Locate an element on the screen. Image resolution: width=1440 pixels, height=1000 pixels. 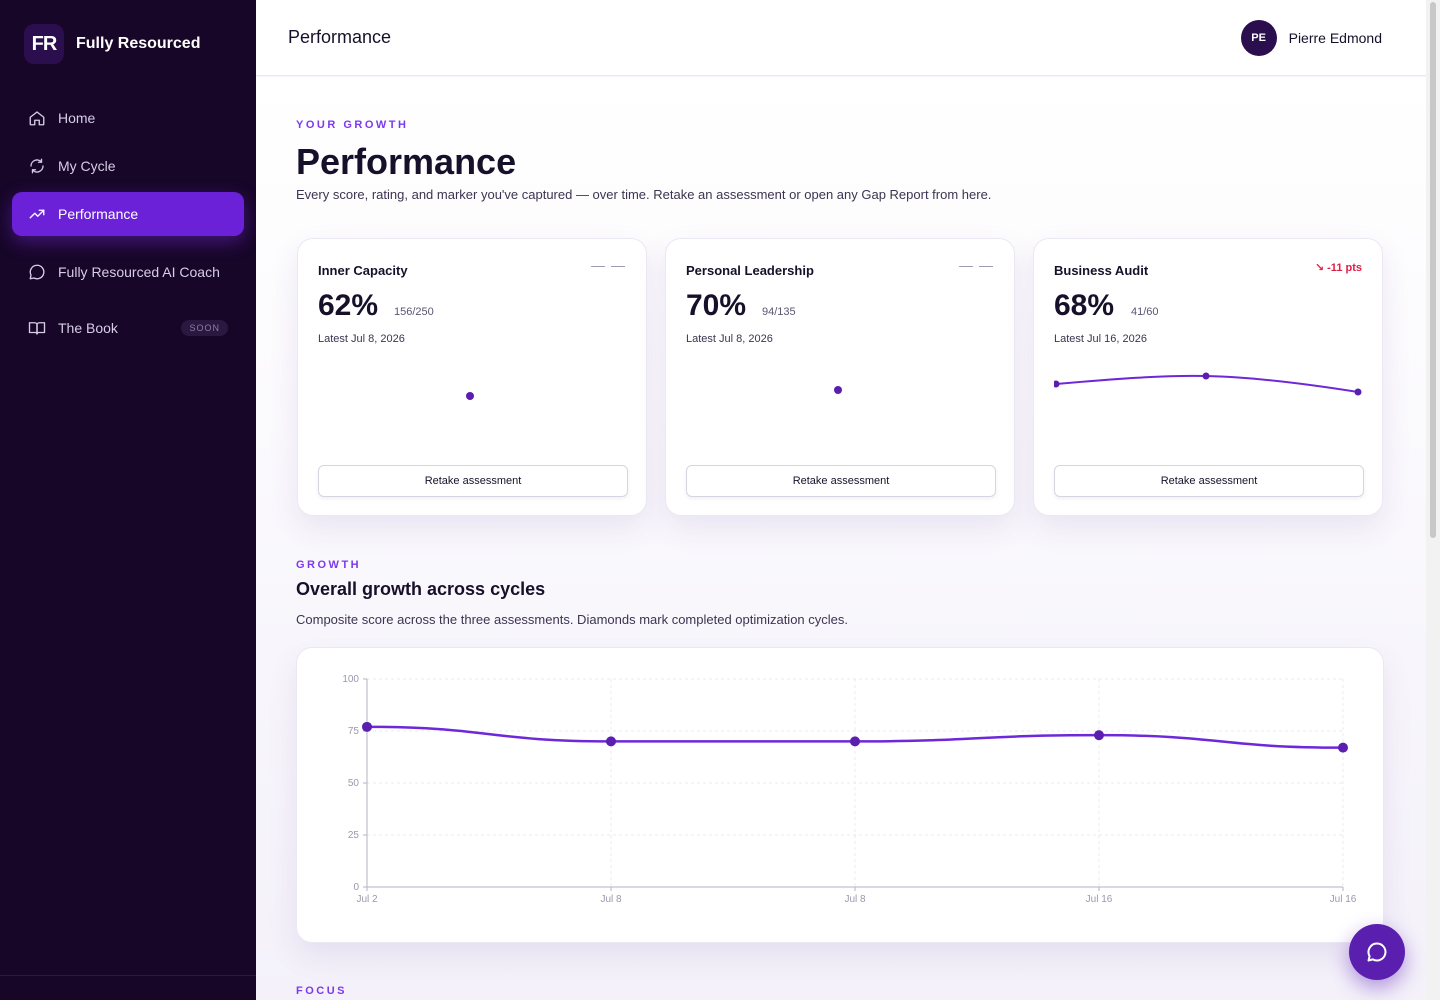
card-score: 62% is located at coordinates (348, 305).